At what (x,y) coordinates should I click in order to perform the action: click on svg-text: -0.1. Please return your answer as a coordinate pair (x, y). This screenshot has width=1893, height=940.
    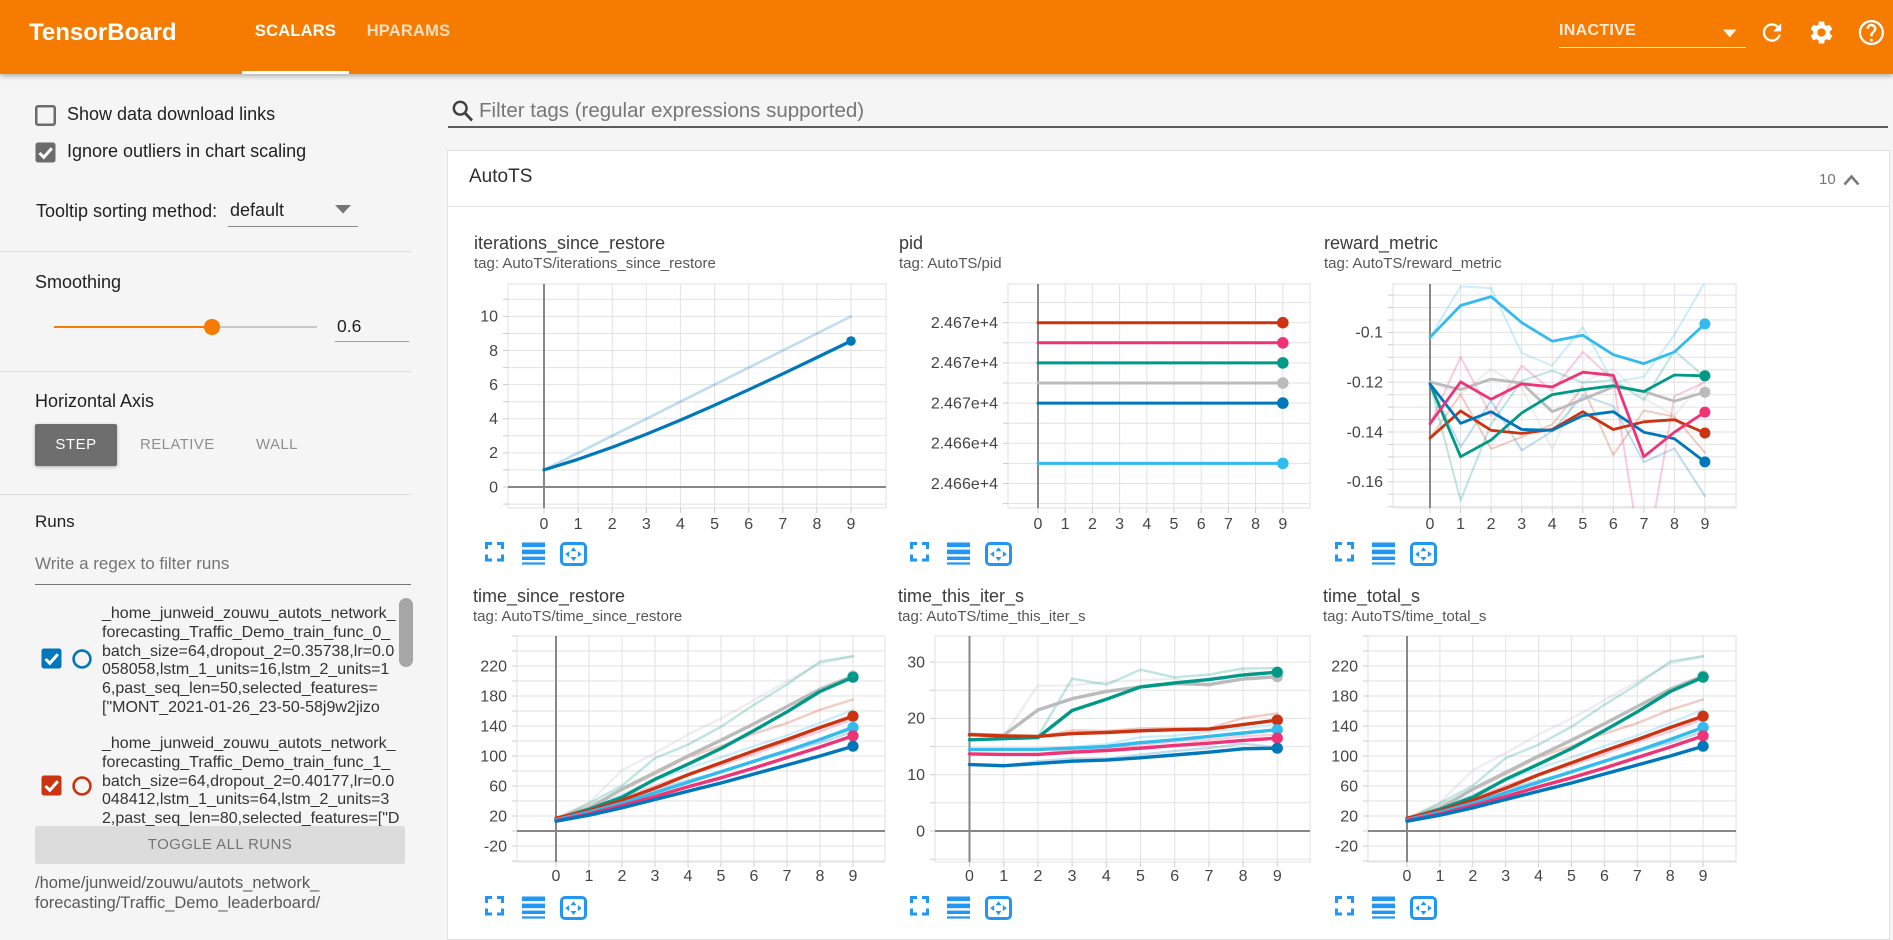
    Looking at the image, I should click on (1369, 333).